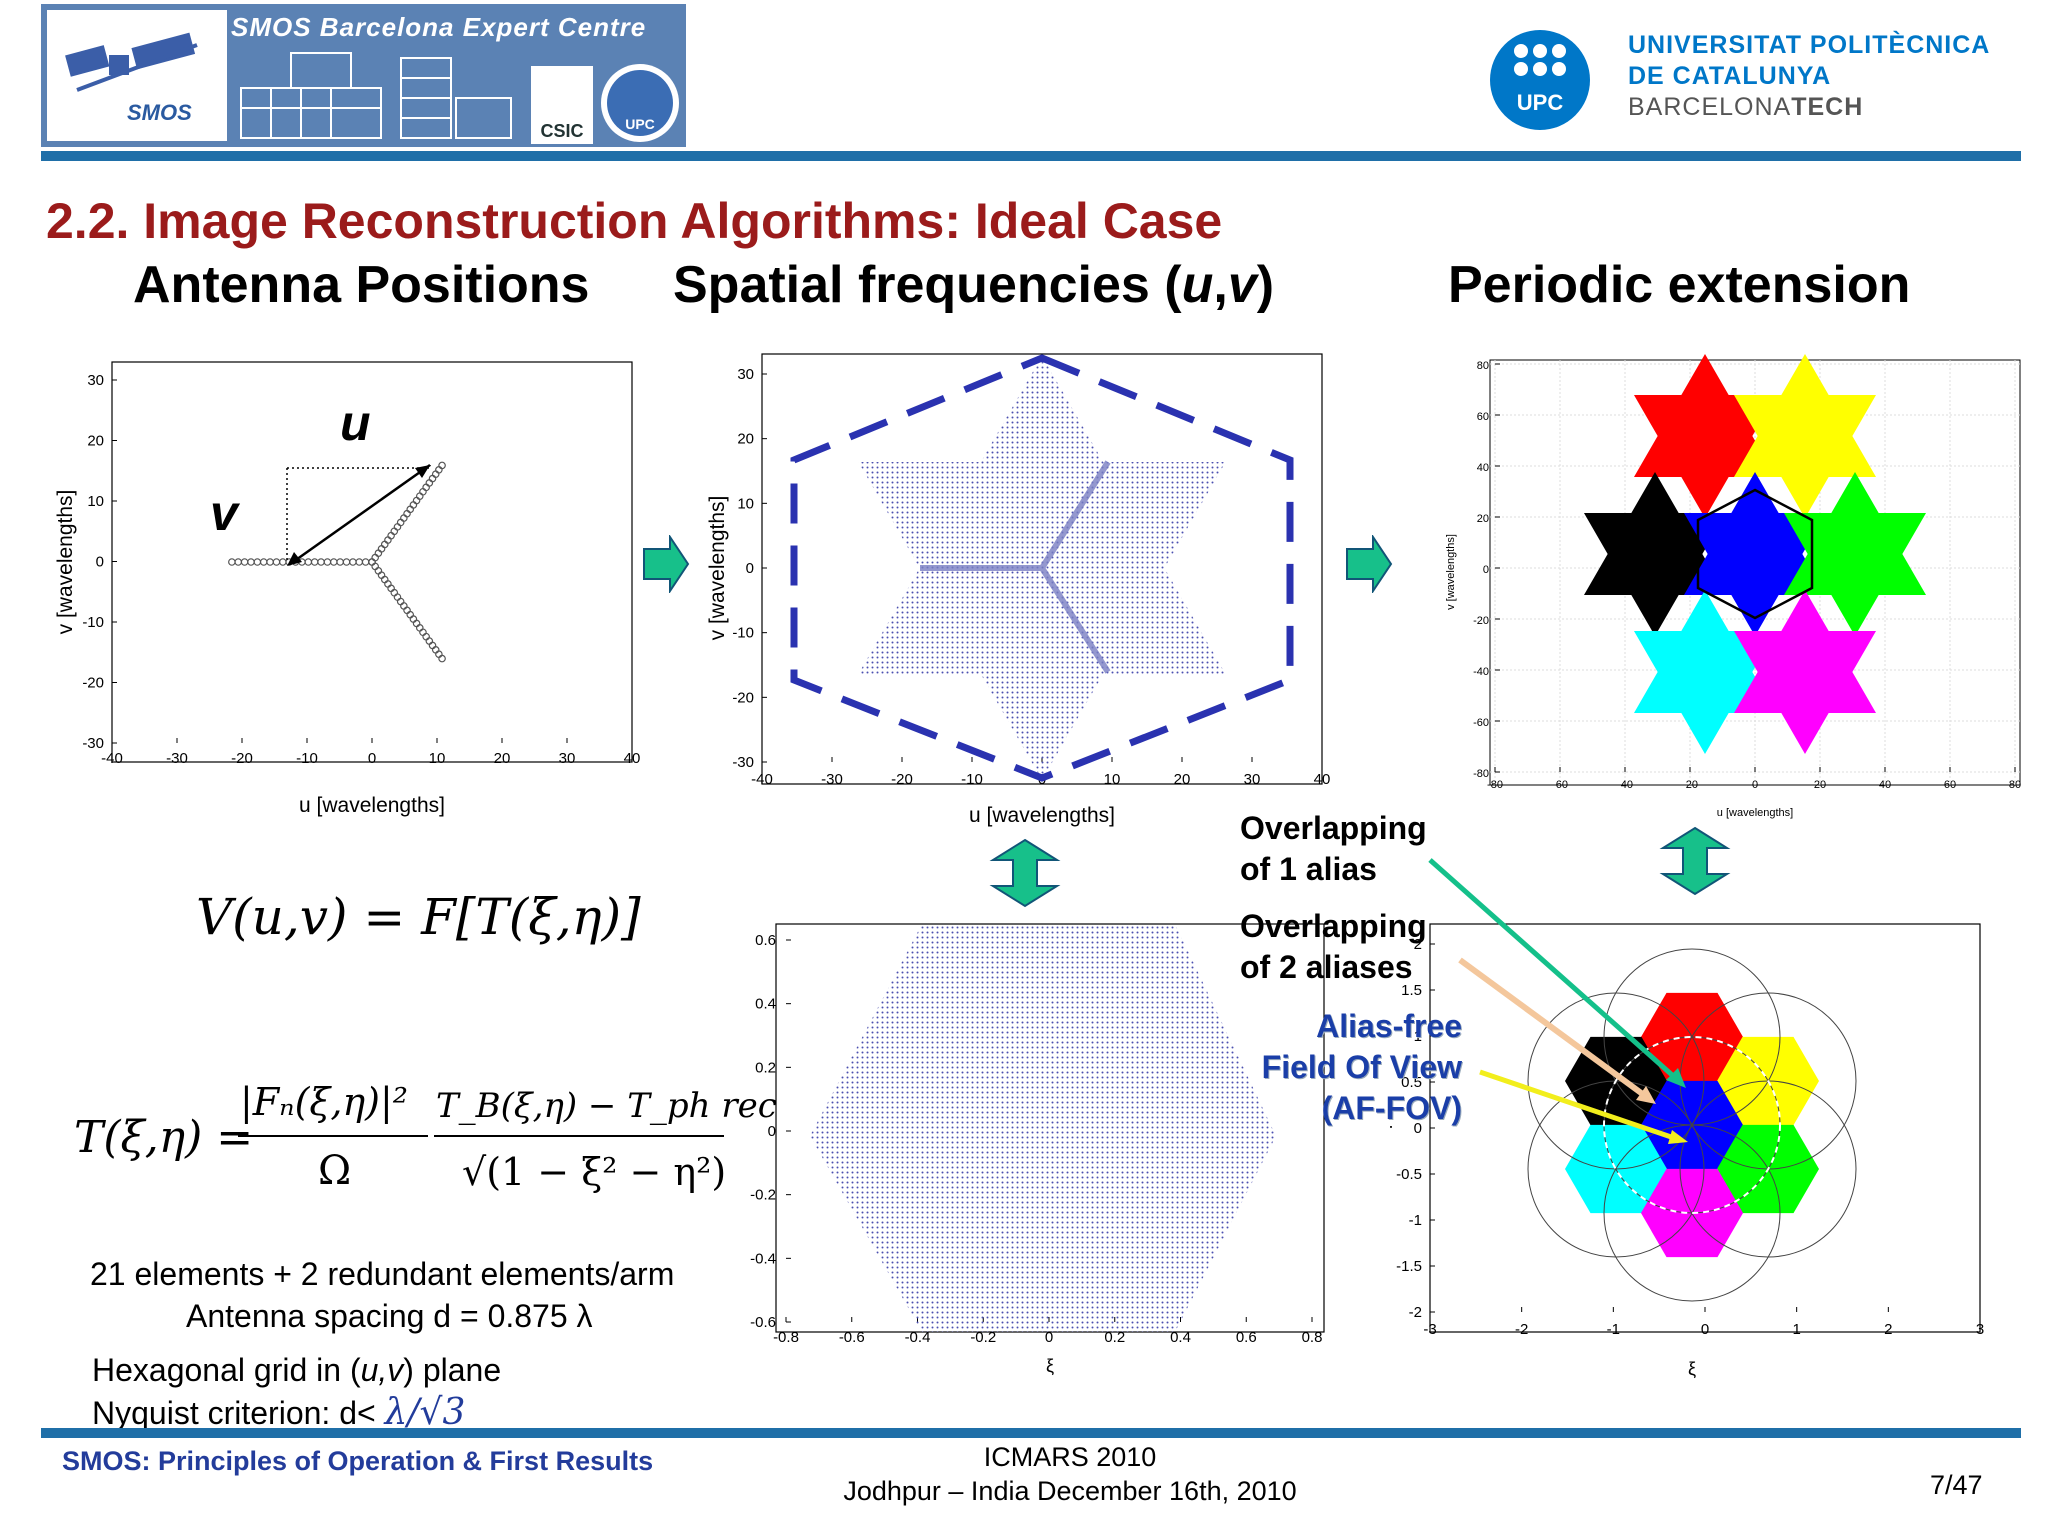 This screenshot has width=2048, height=1536. Describe the element at coordinates (1692, 1125) in the screenshot. I see `afov-circle` at that location.